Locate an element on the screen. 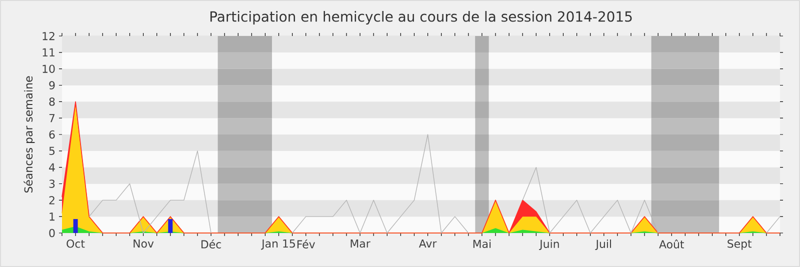 This screenshot has height=267, width=800. chart-title: Participation en hemicycle au cours de la session 2014-2015 is located at coordinates (421, 18).